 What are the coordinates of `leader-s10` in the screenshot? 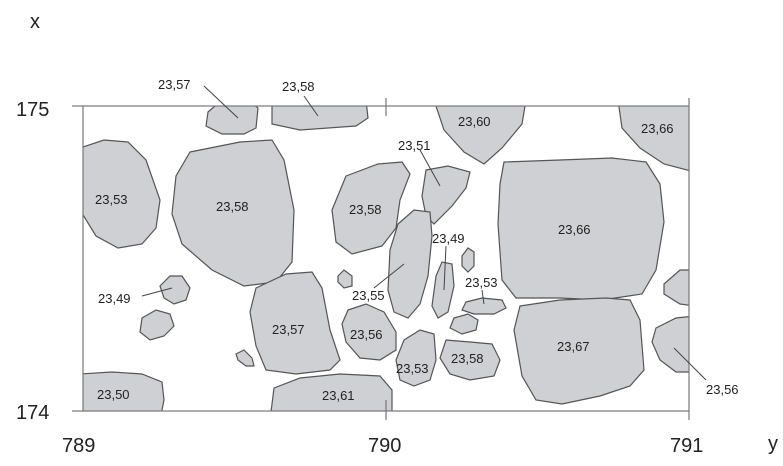 It's located at (157, 292).